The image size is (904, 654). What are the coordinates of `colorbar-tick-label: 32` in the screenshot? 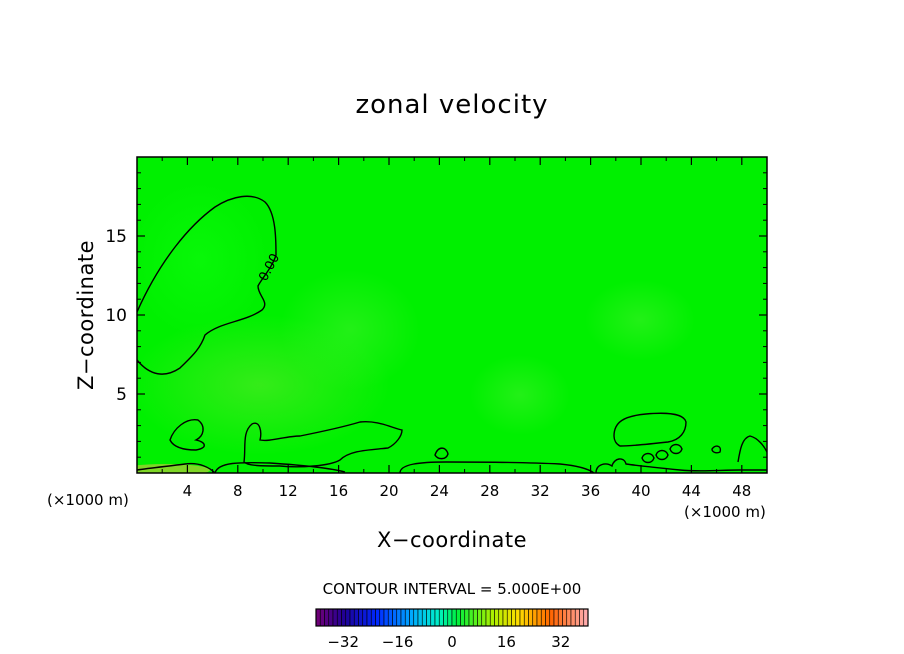 It's located at (560, 642).